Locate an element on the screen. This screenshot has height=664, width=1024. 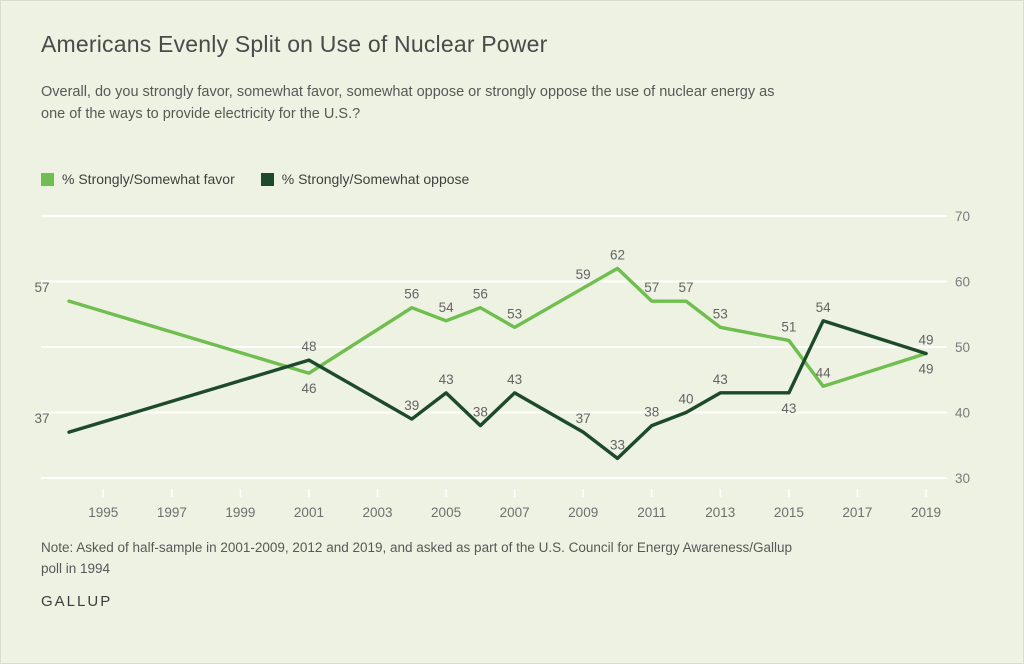
x-axis-label: 2015 is located at coordinates (789, 512).